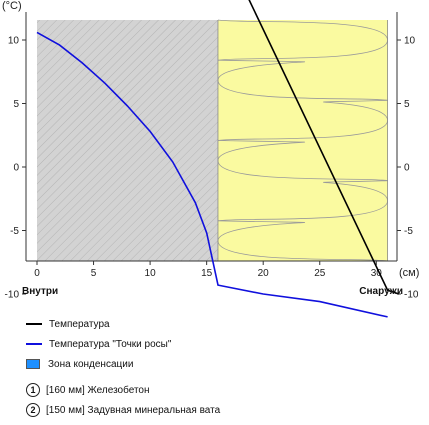 Image resolution: width=429 pixels, height=425 pixels. What do you see at coordinates (34, 344) in the screenshot?
I see `legend-swatch-dew-point` at bounding box center [34, 344].